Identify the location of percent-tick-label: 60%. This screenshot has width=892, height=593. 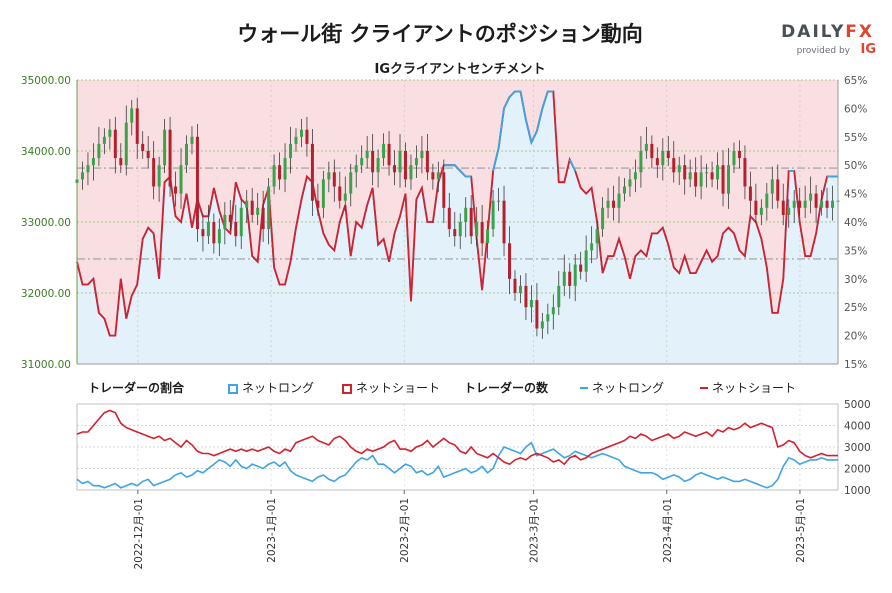
(855, 109).